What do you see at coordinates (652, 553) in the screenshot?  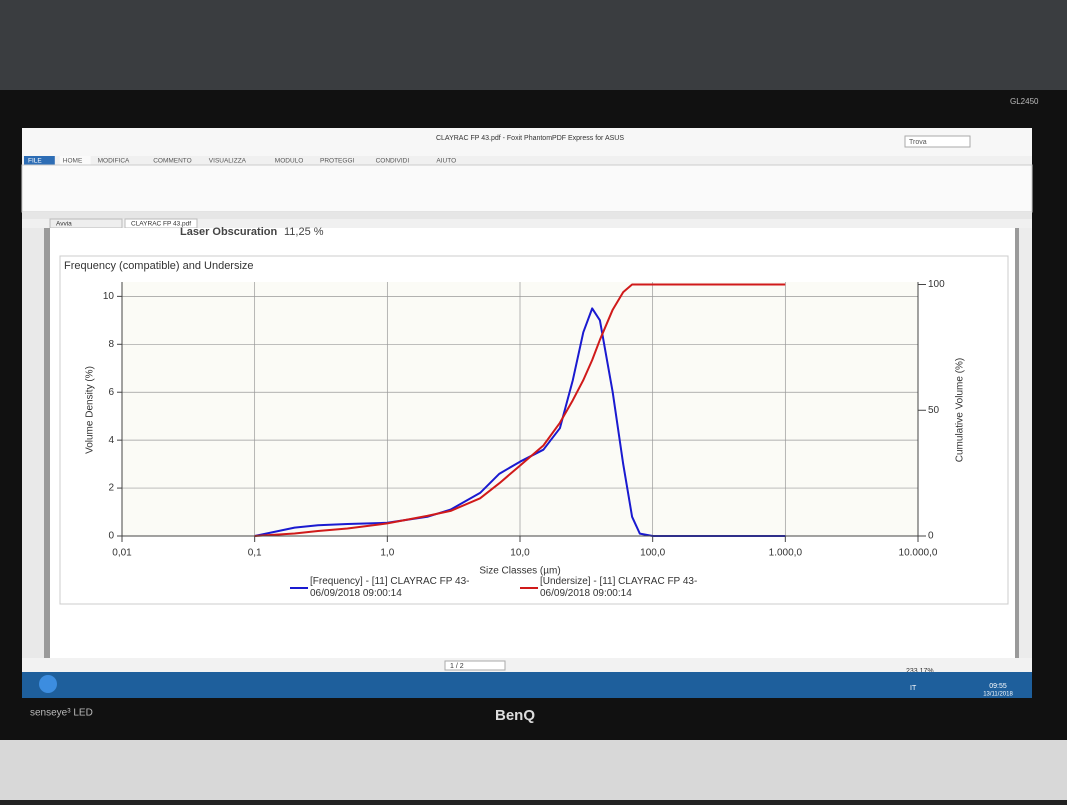 I see `x-tick-label: 100,0` at bounding box center [652, 553].